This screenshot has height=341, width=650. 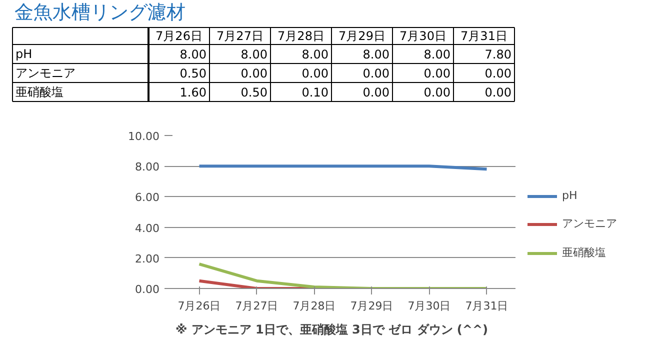 I want to click on category-label: 7月30日, so click(x=423, y=36).